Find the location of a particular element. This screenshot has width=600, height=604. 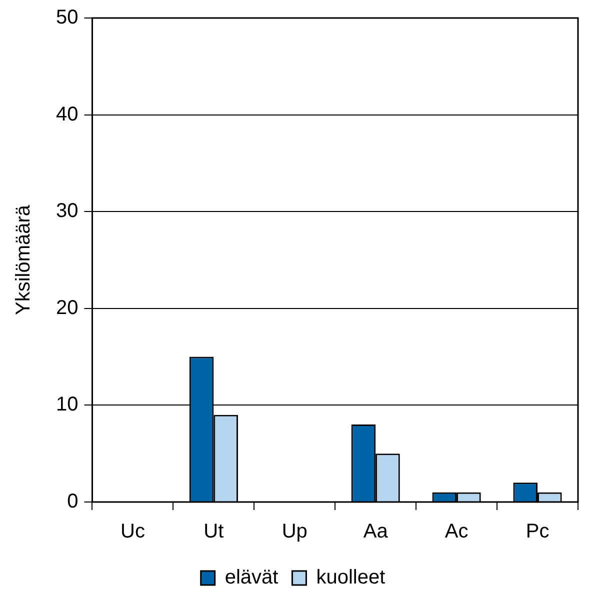

x-tick-label: Ut is located at coordinates (214, 531).